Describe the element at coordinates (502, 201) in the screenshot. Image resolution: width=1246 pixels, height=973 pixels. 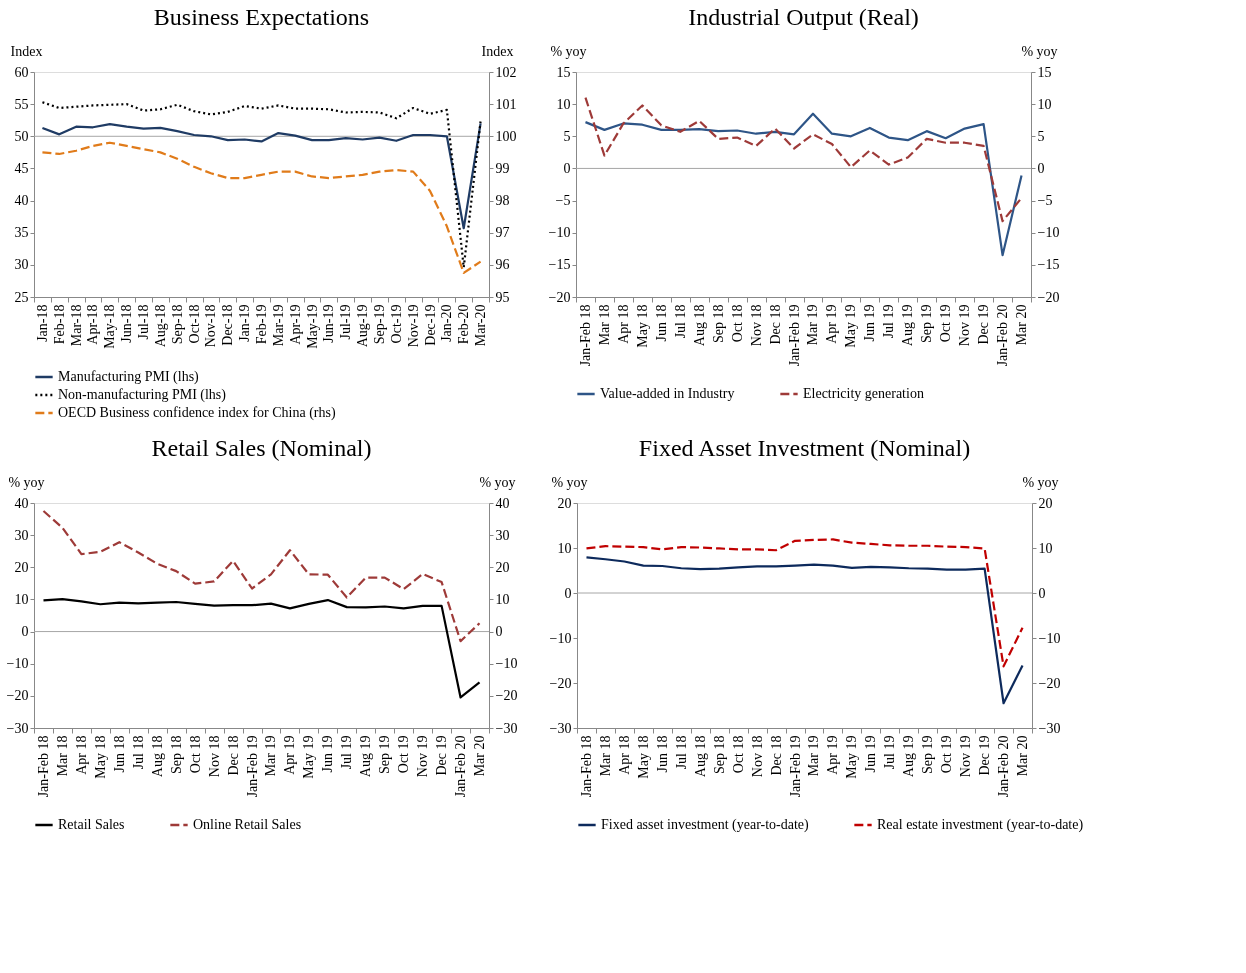
I see `y2-tick-label: 98` at that location.